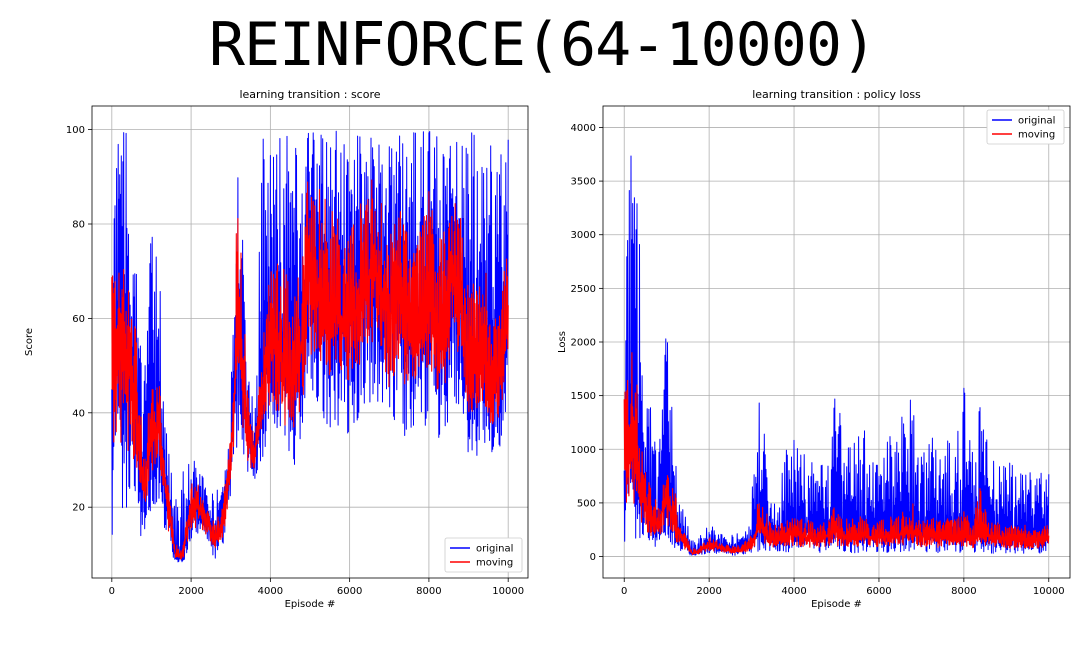  What do you see at coordinates (75, 130) in the screenshot?
I see `score-ytick-label: 100` at bounding box center [75, 130].